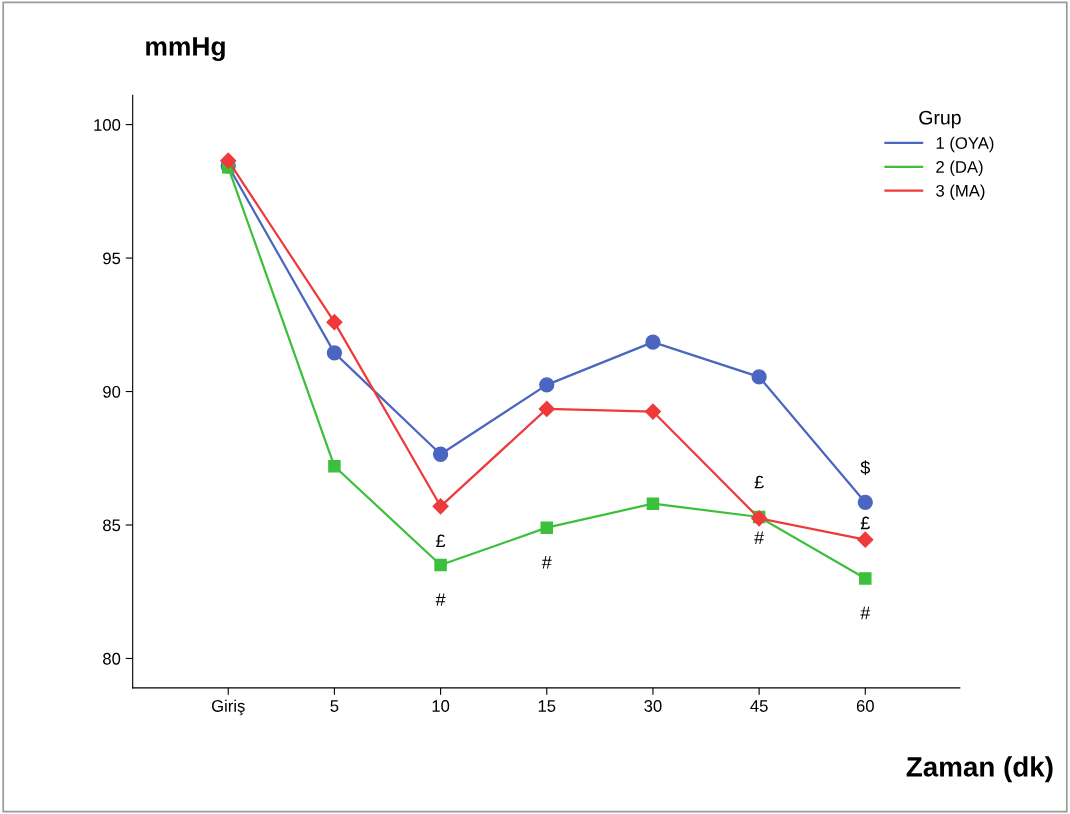 This screenshot has width=1070, height=814. Describe the element at coordinates (759, 706) in the screenshot. I see `x-tick-label: 45` at that location.